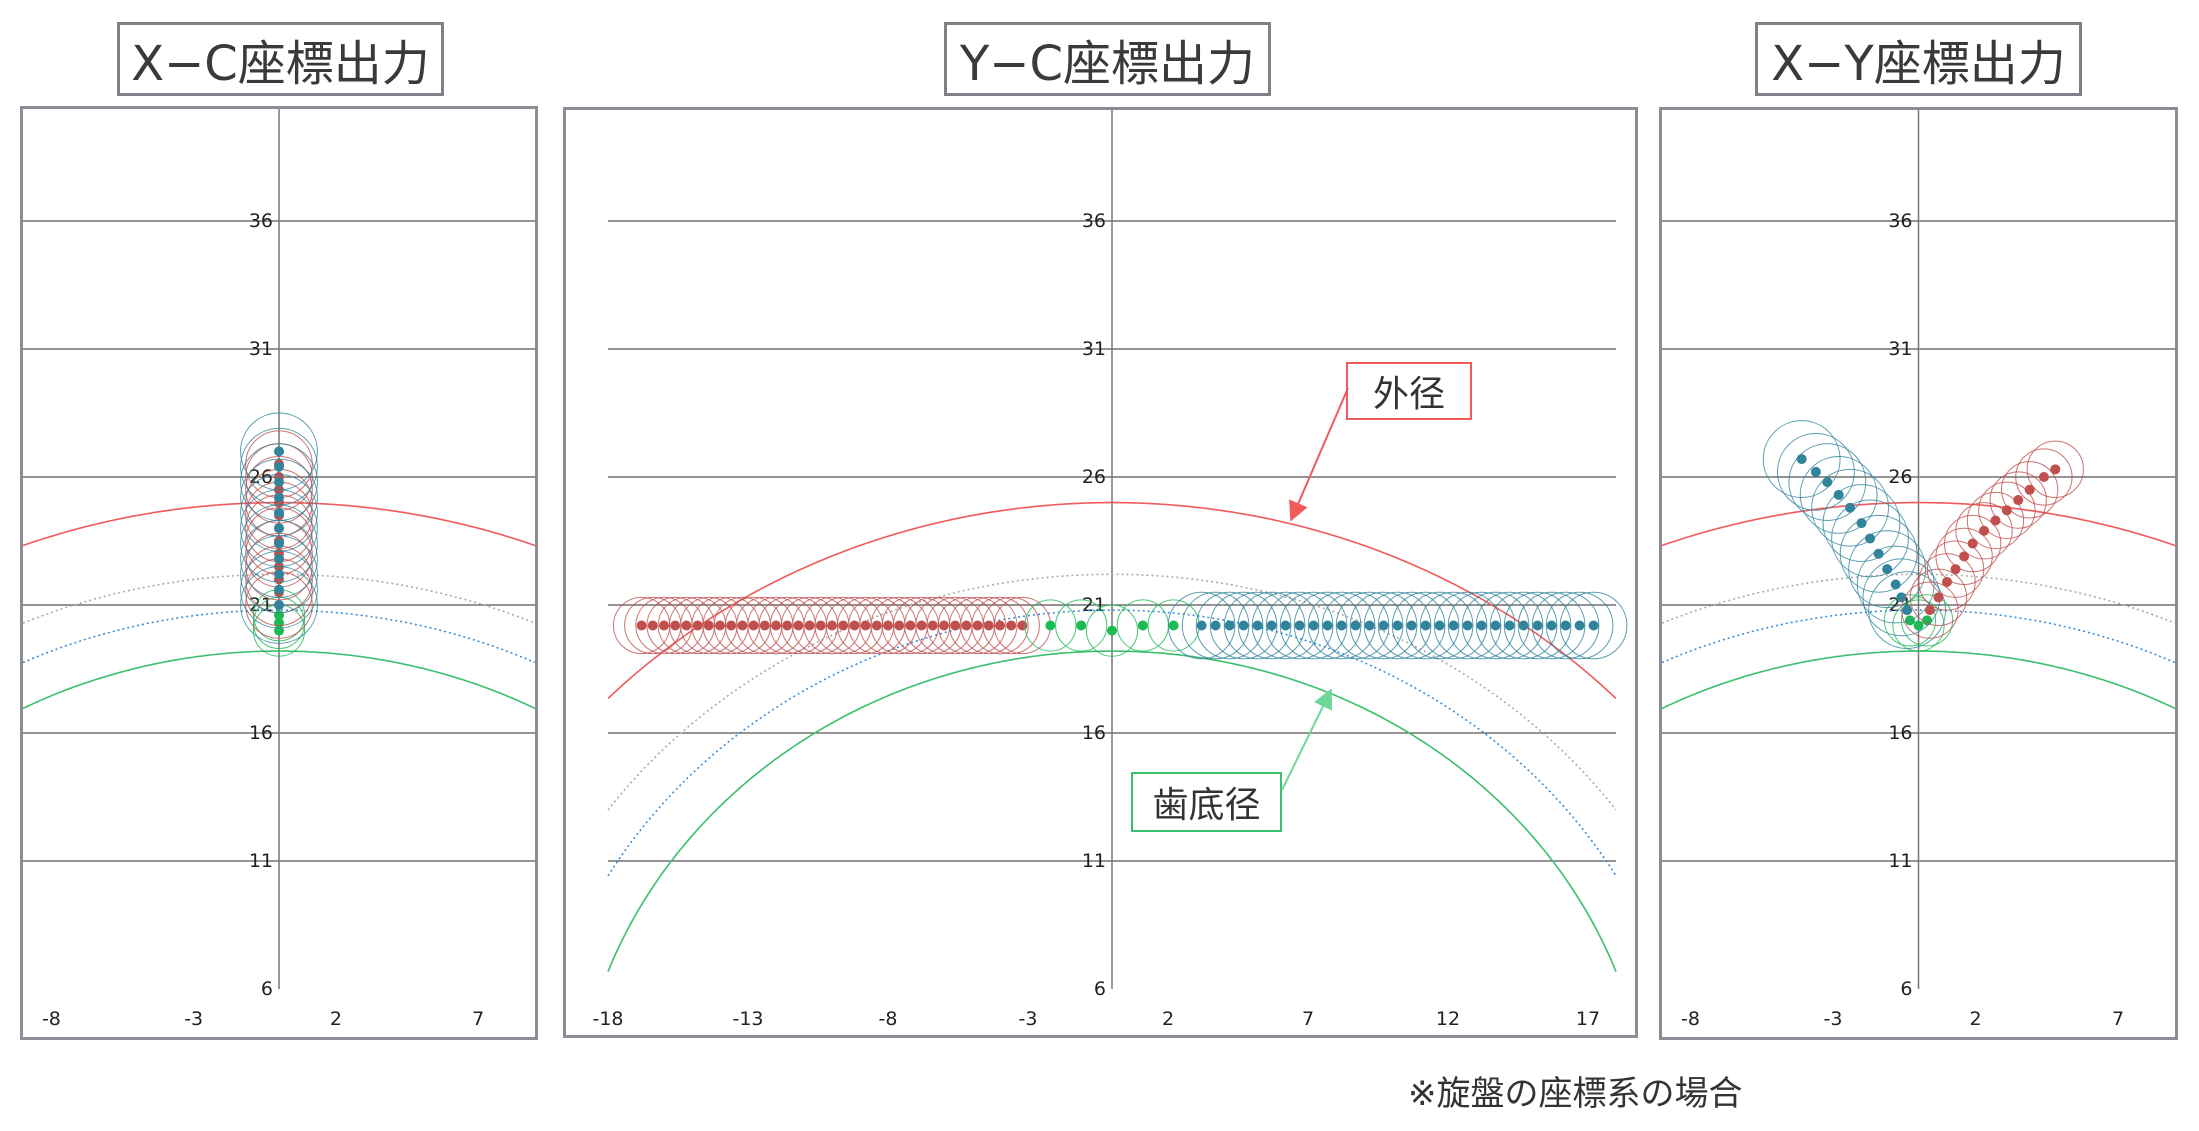 Image resolution: width=2199 pixels, height=1131 pixels. What do you see at coordinates (1900, 733) in the screenshot?
I see `y-tick-label: 16` at bounding box center [1900, 733].